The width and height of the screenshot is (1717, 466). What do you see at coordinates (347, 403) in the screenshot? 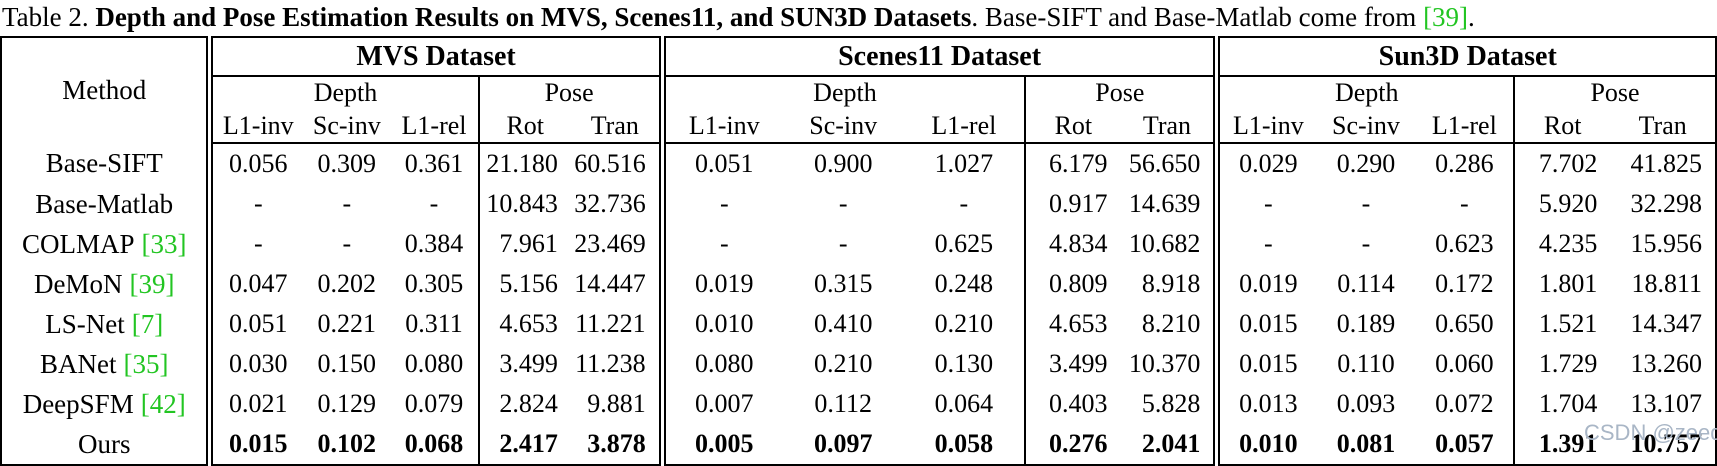
I see `metric-cell: 0.129` at bounding box center [347, 403].